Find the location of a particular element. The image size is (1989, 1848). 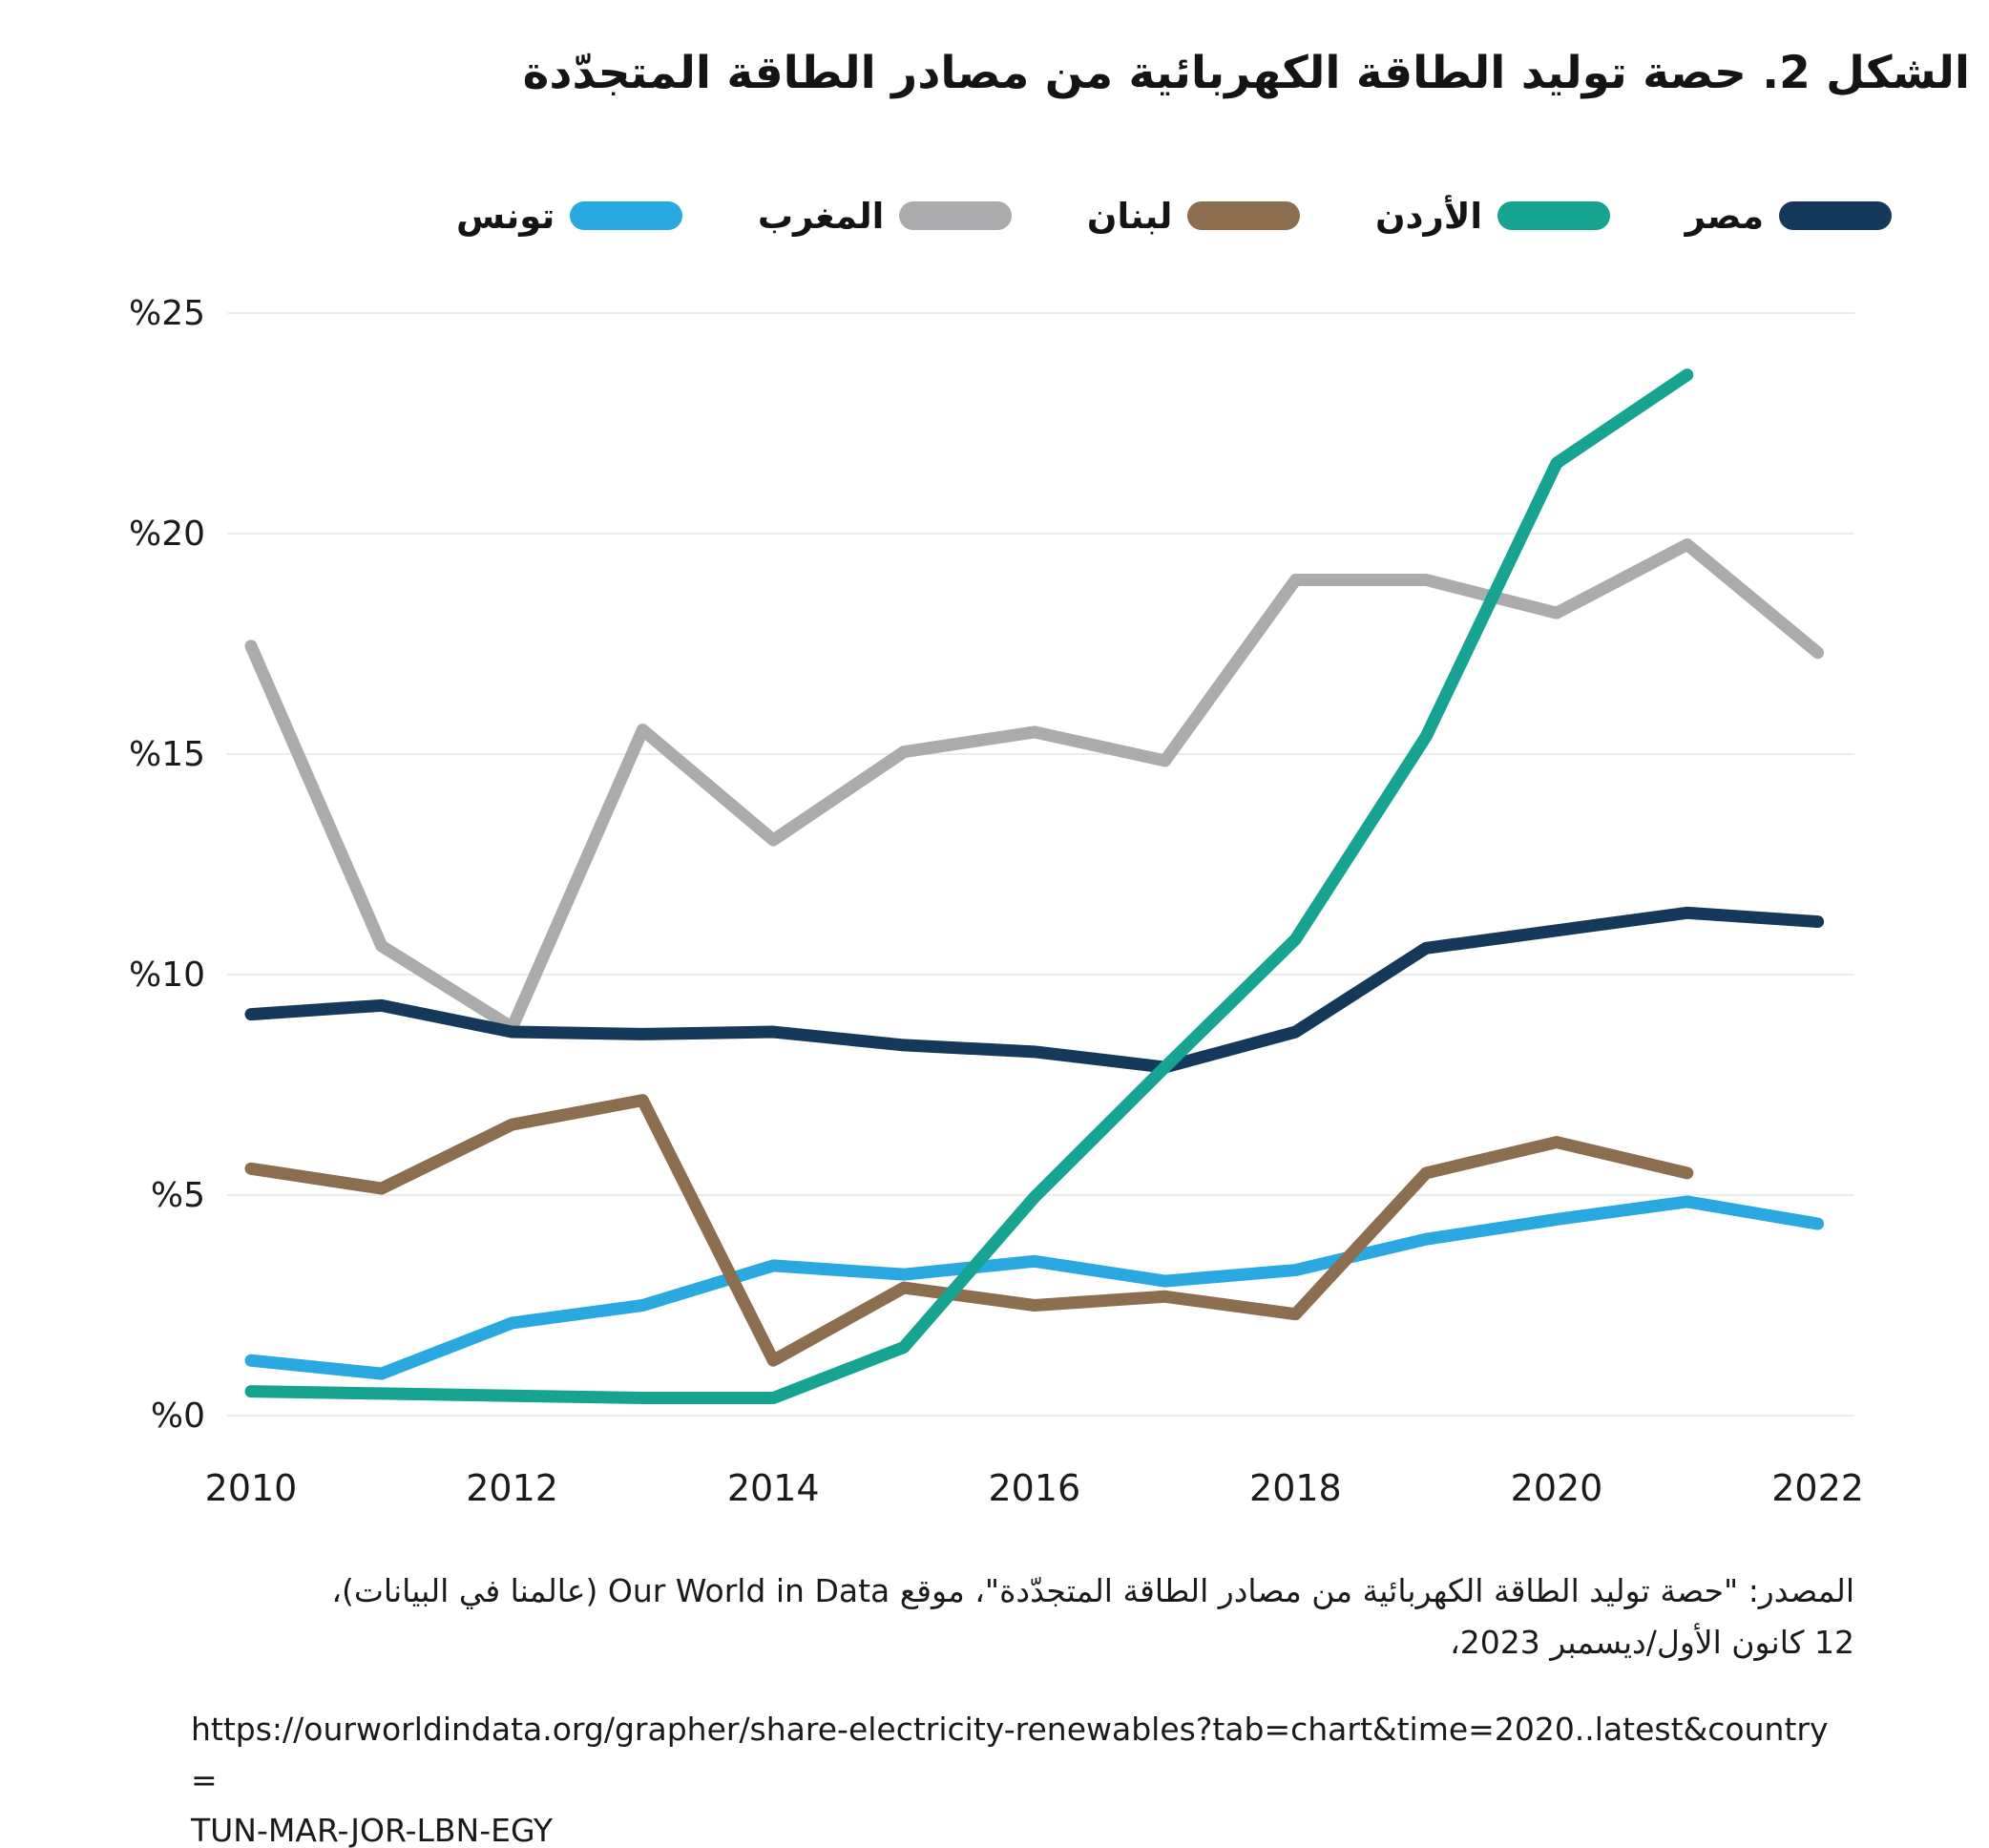

legend-item-lebanon: لبنان is located at coordinates (1186, 217).